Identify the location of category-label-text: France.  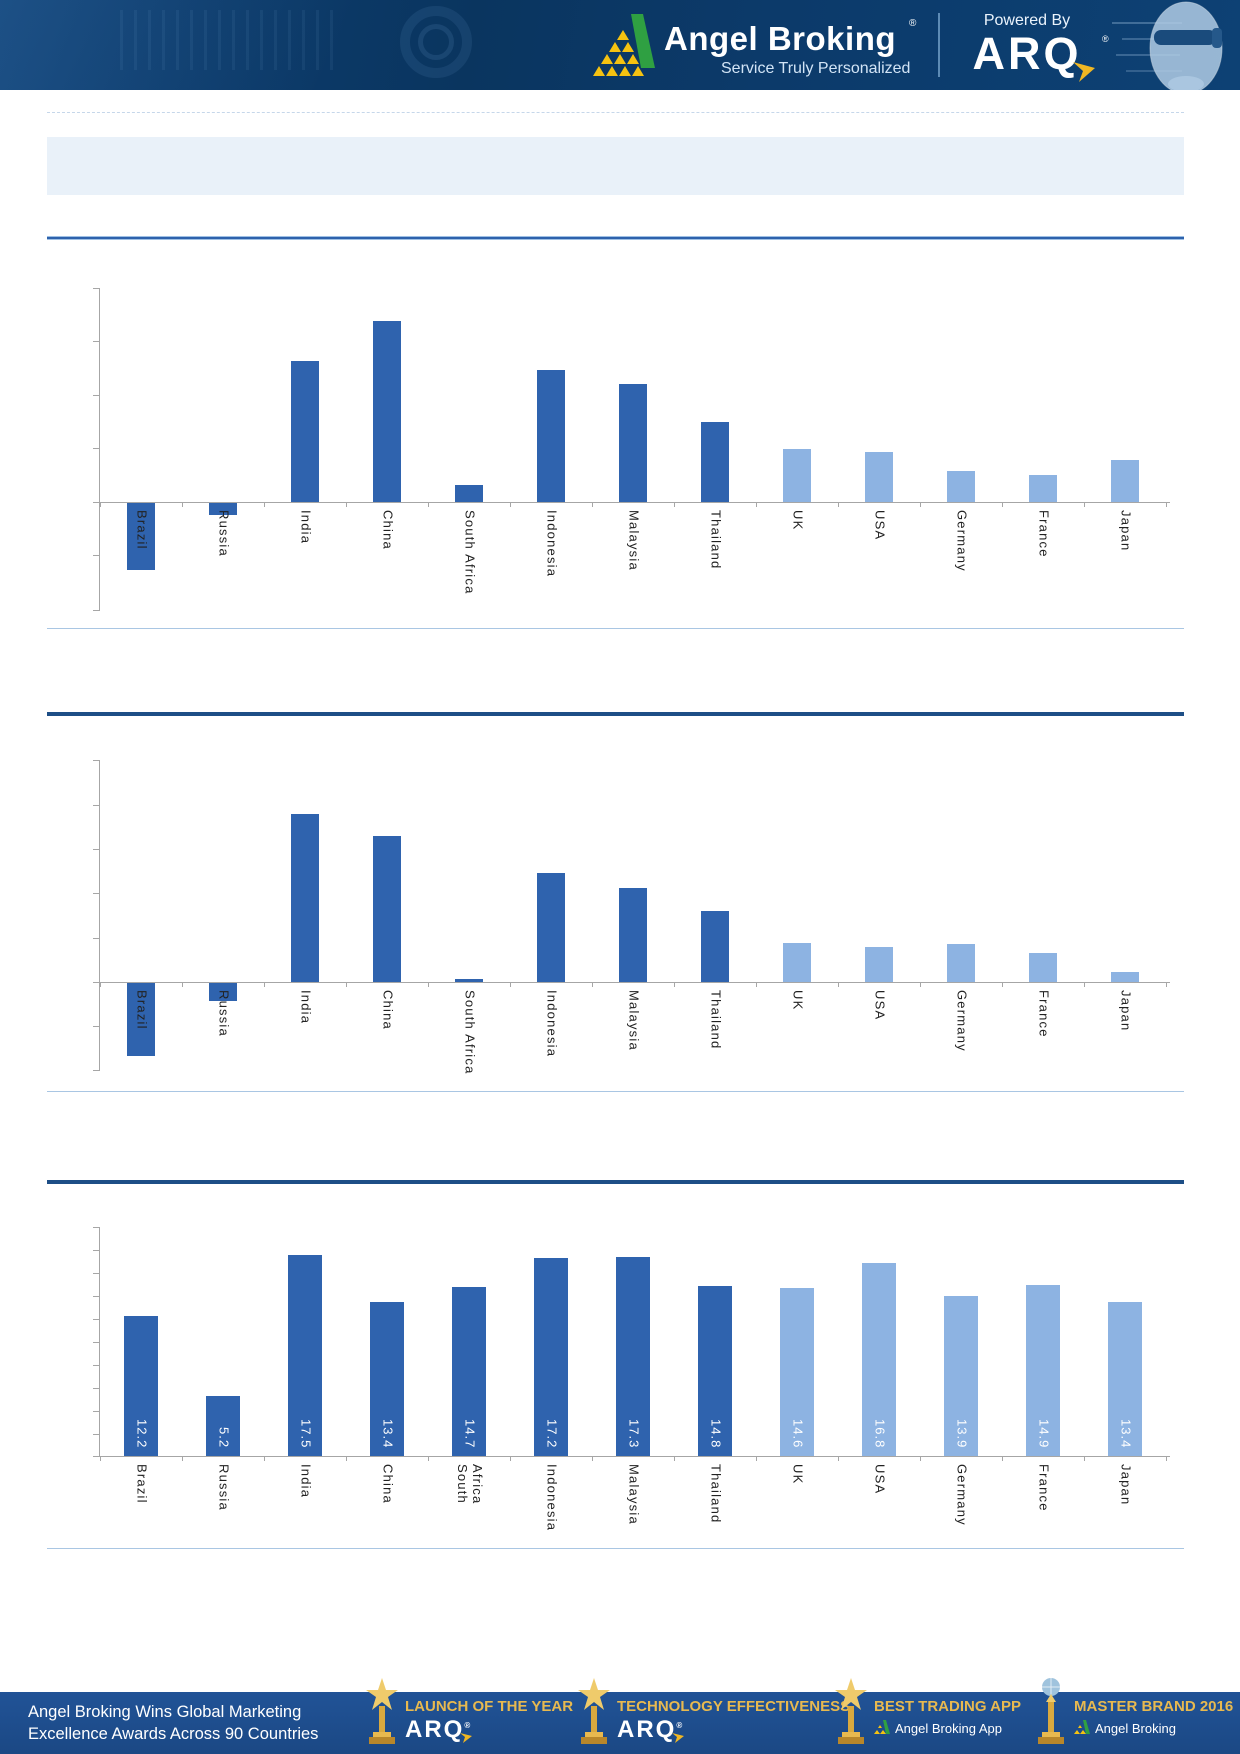
(1044, 1488).